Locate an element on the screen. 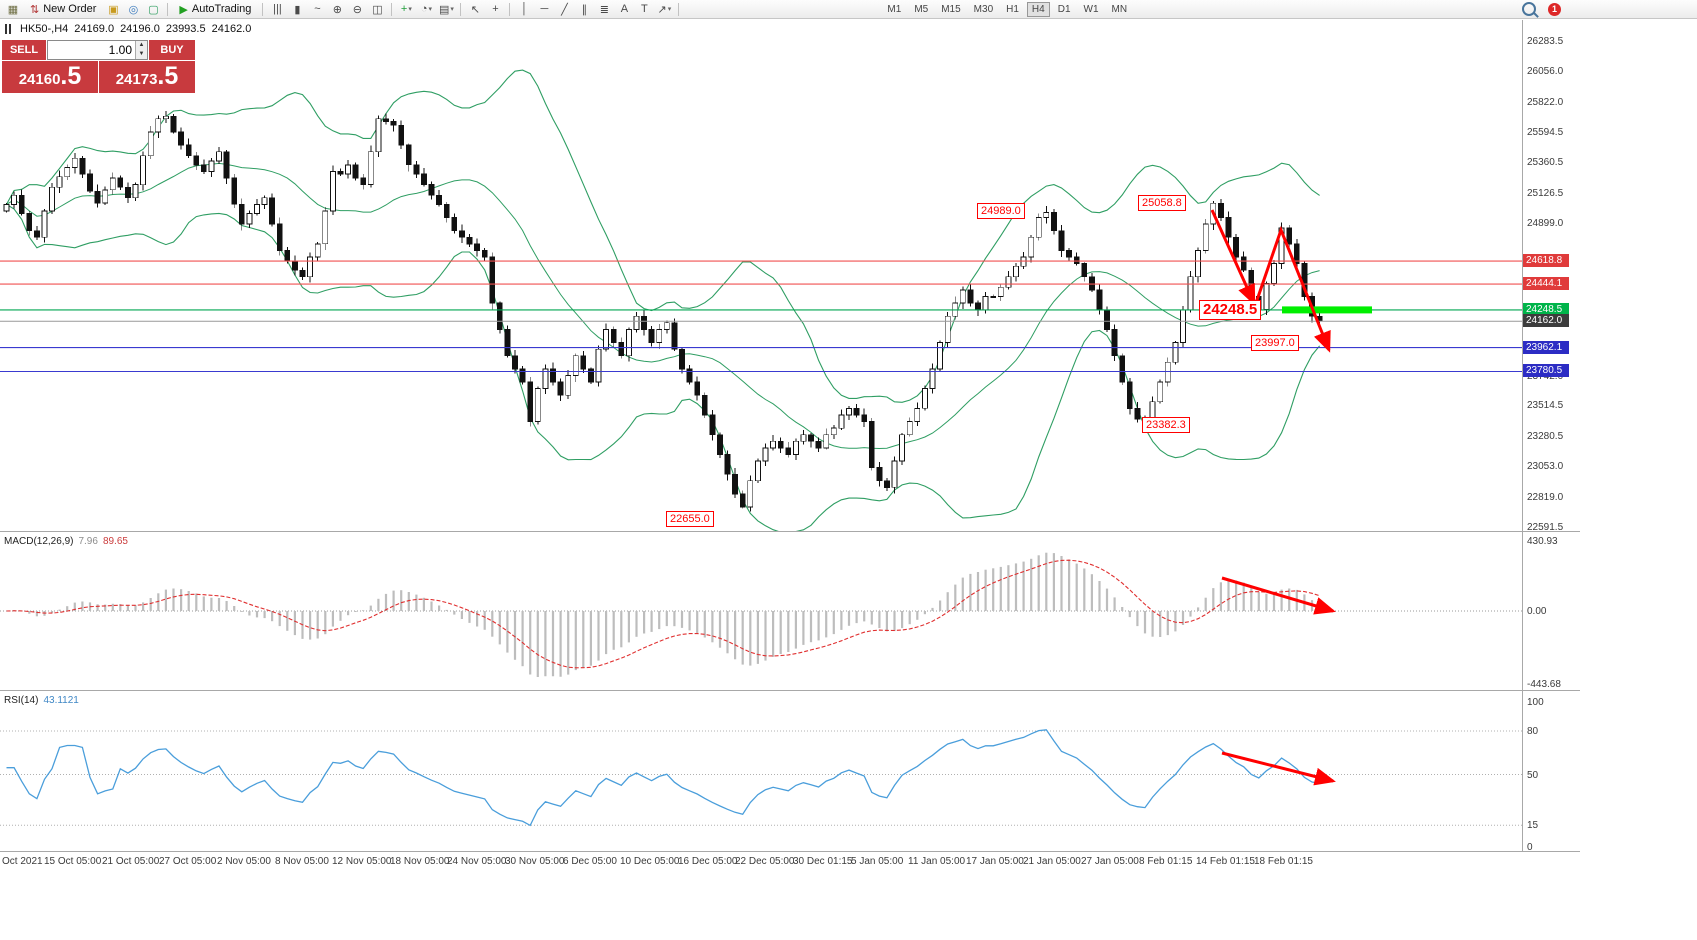 The image size is (1697, 940). price-level-tag: 24444.1 is located at coordinates (1546, 283).